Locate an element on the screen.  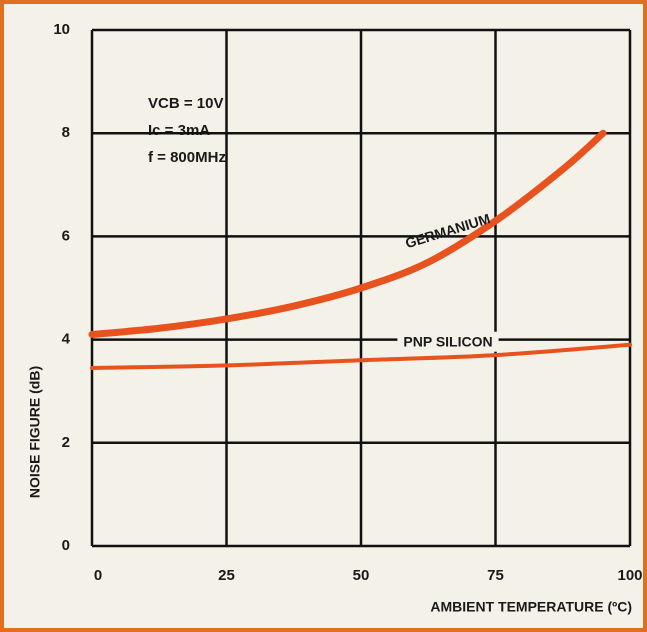
y-axis-title: NOISE FIGURE (dB) is located at coordinates (35, 432).